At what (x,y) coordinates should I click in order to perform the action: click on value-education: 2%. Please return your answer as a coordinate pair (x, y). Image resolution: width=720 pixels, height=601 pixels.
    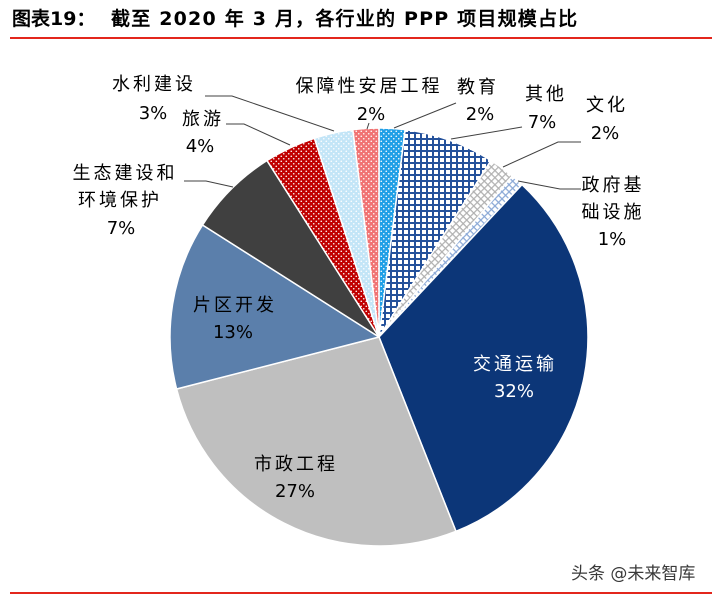
    Looking at the image, I should click on (480, 114).